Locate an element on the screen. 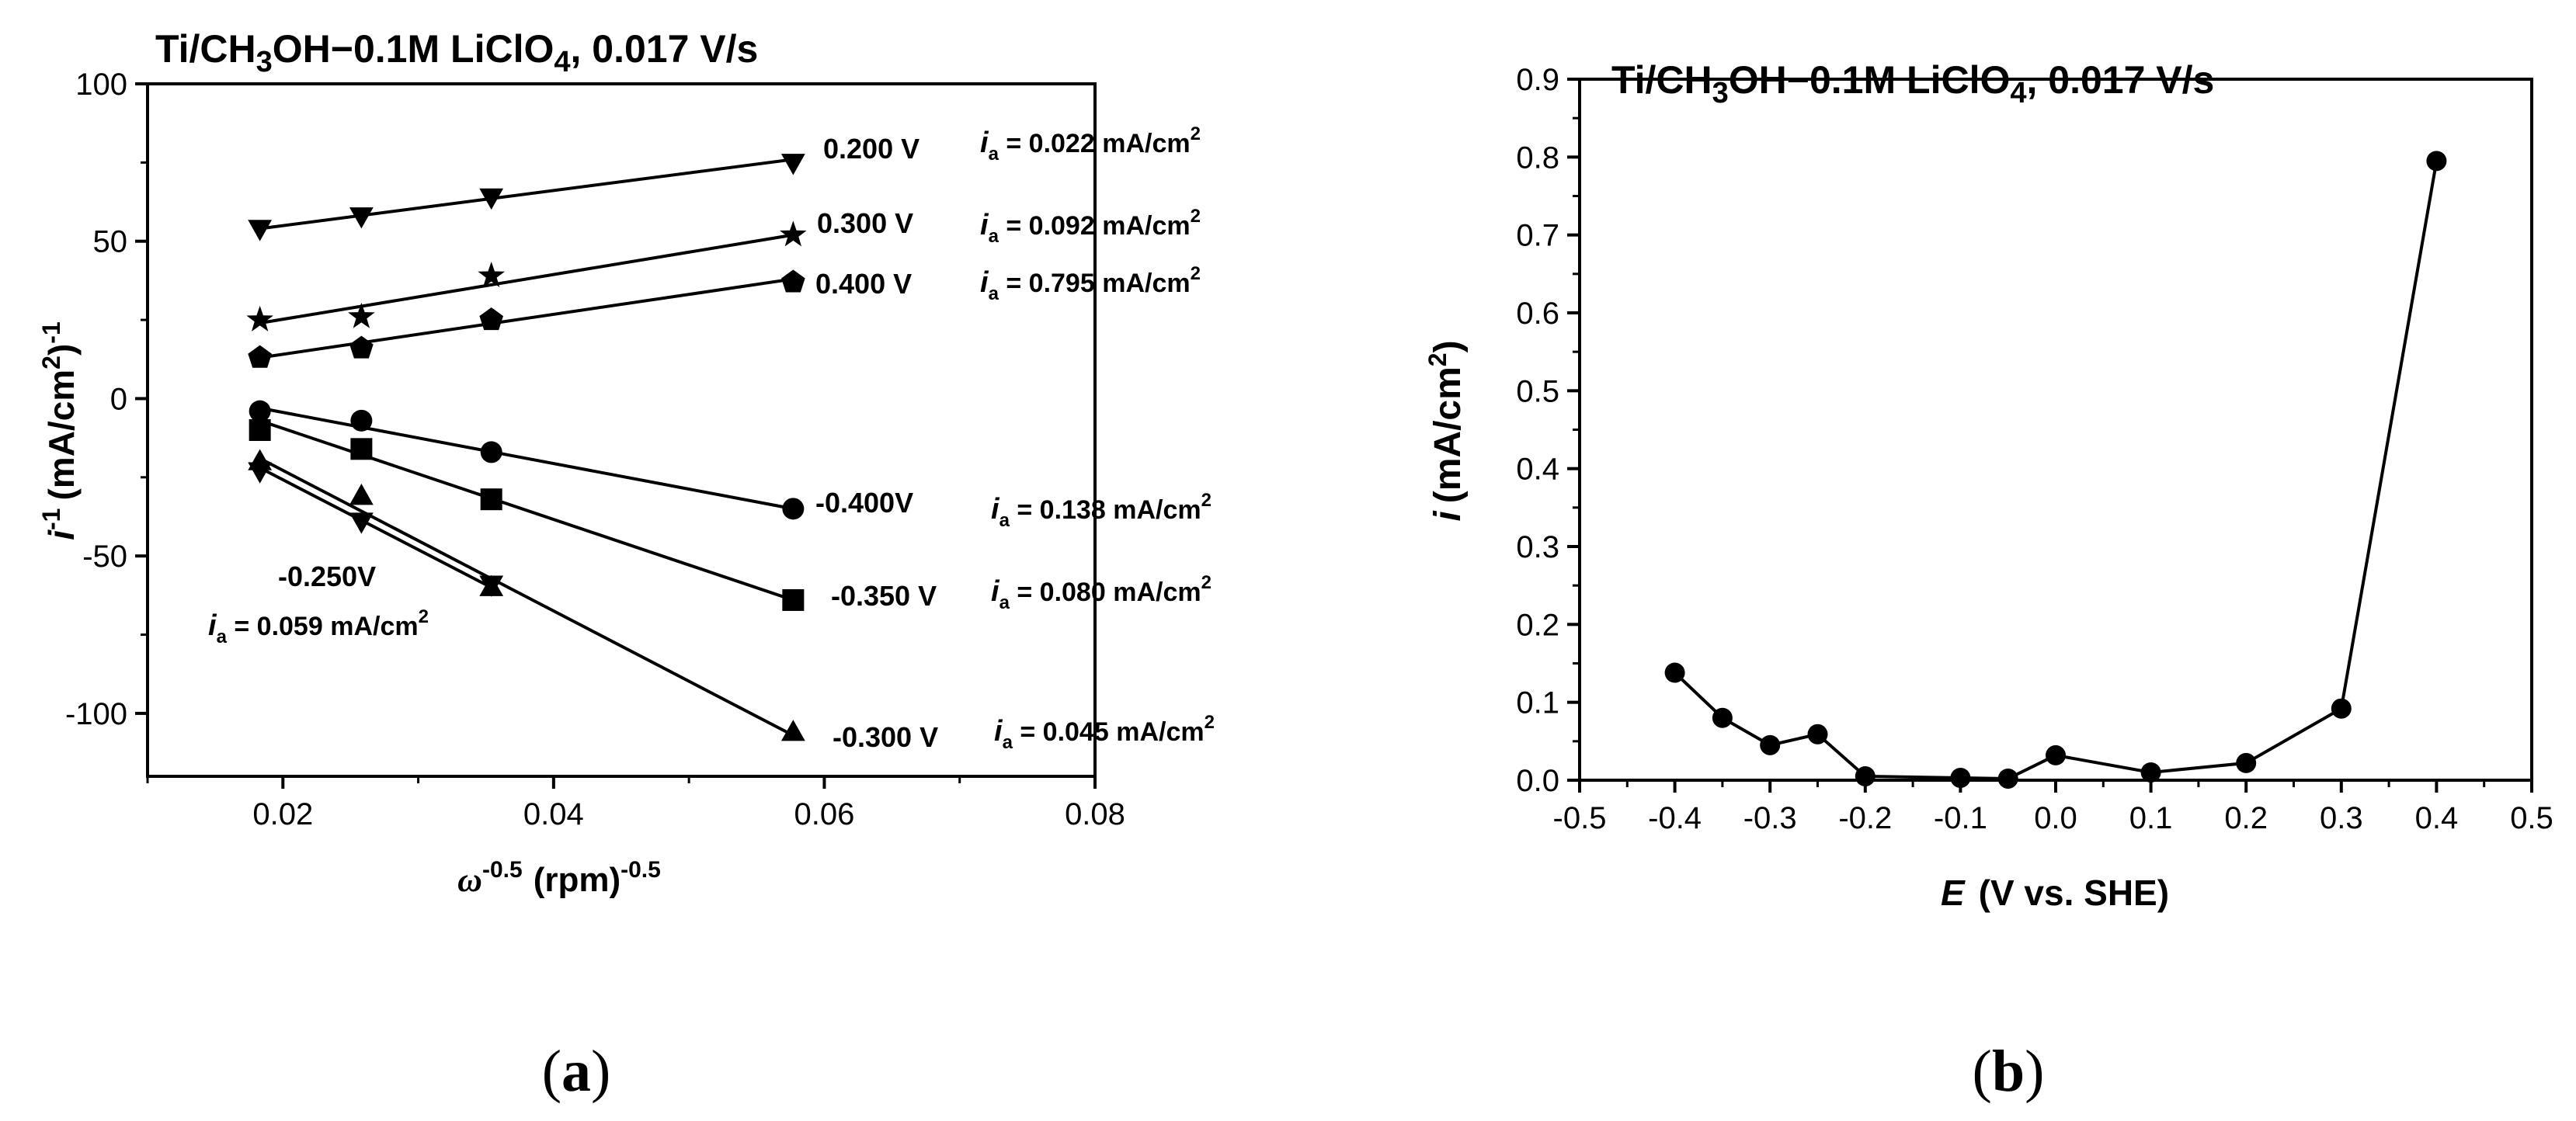 The image size is (2576, 1121). chart-a-ytick-label: -100 is located at coordinates (96, 714).